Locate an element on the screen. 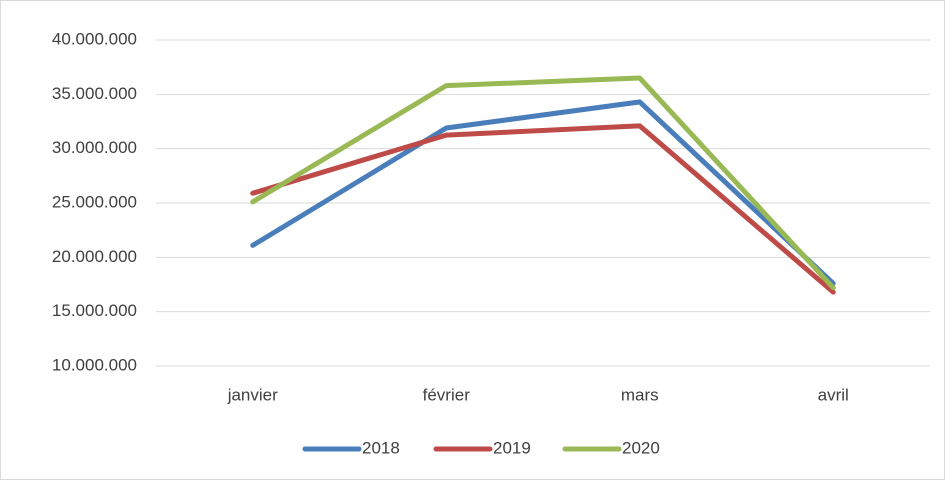  x-tick-label: mars is located at coordinates (640, 394).